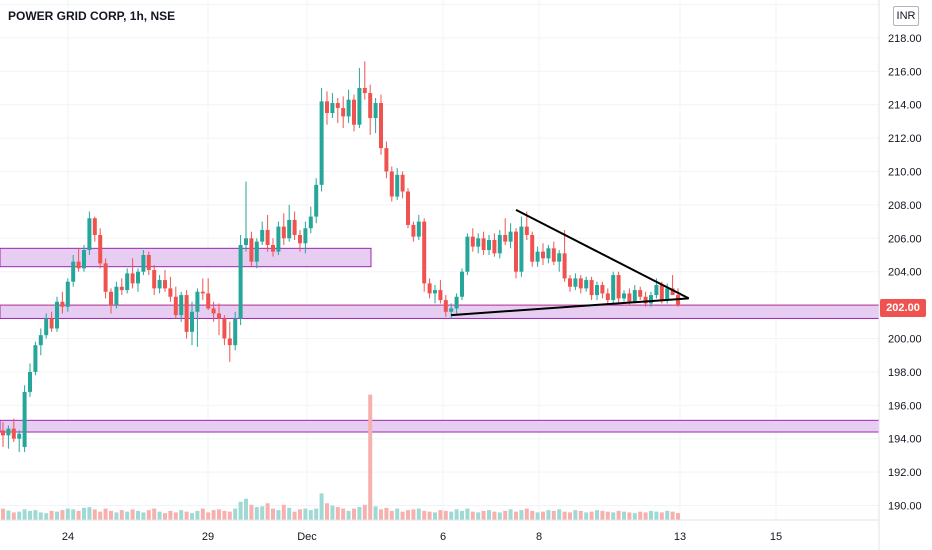  Describe the element at coordinates (905, 139) in the screenshot. I see `price-tick-label: 212.00` at that location.